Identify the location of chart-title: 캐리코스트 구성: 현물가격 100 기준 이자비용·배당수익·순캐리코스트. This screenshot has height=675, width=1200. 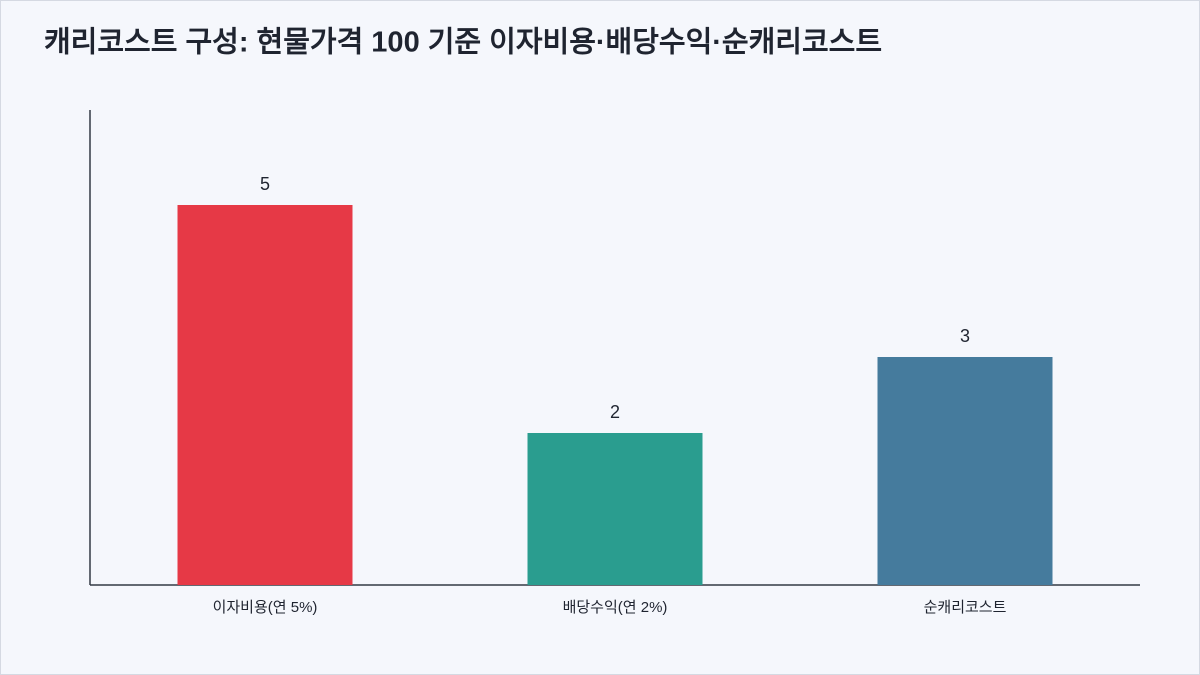
(463, 42).